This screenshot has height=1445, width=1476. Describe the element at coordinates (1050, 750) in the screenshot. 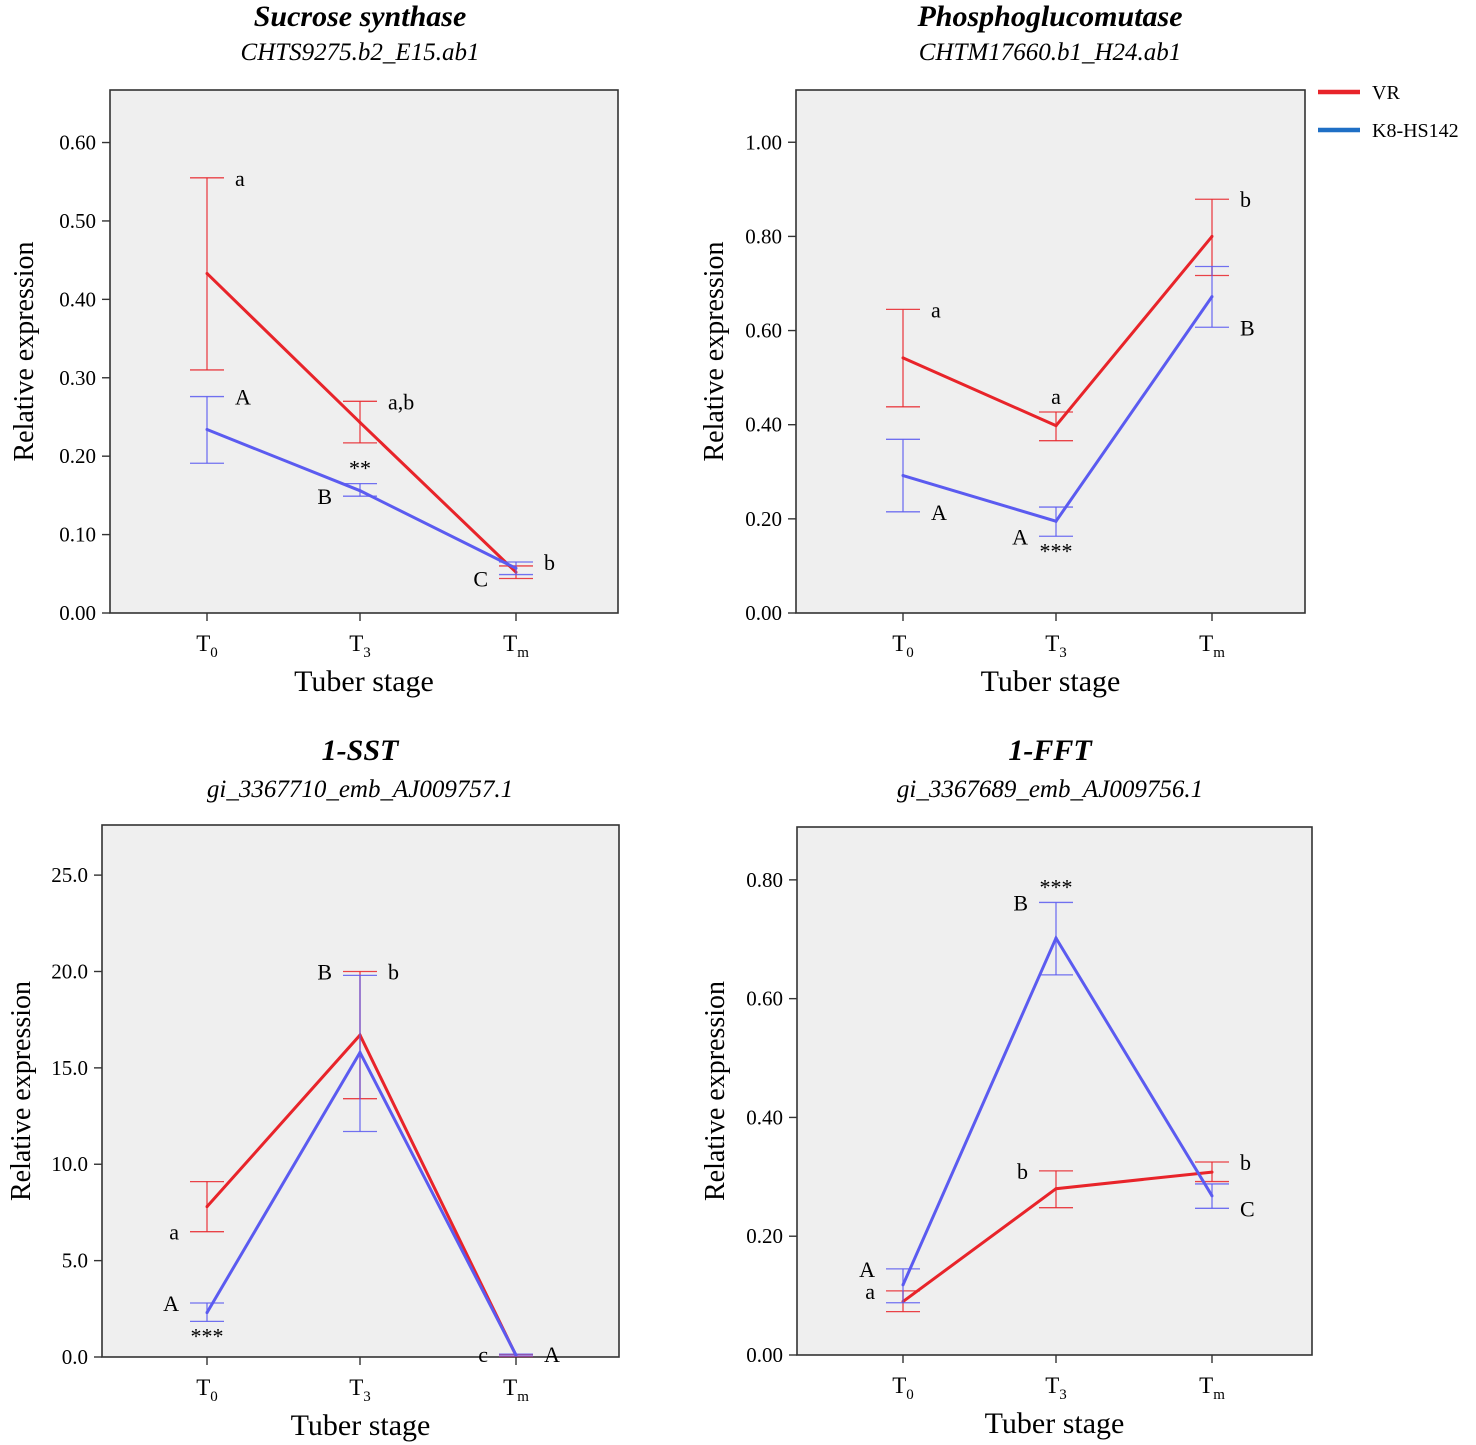

I see `panel-title: 1-FFT` at that location.